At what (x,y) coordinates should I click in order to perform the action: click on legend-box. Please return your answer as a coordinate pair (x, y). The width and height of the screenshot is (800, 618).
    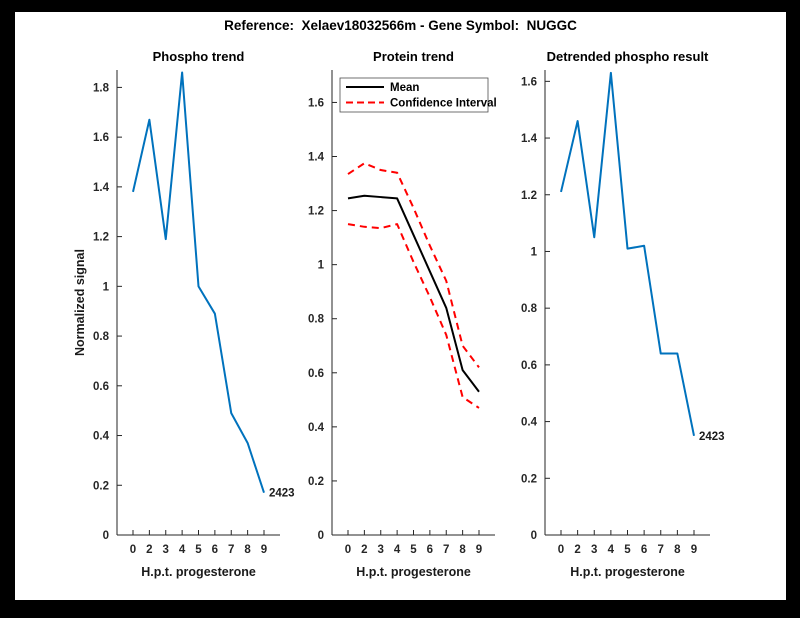
    Looking at the image, I should click on (414, 95).